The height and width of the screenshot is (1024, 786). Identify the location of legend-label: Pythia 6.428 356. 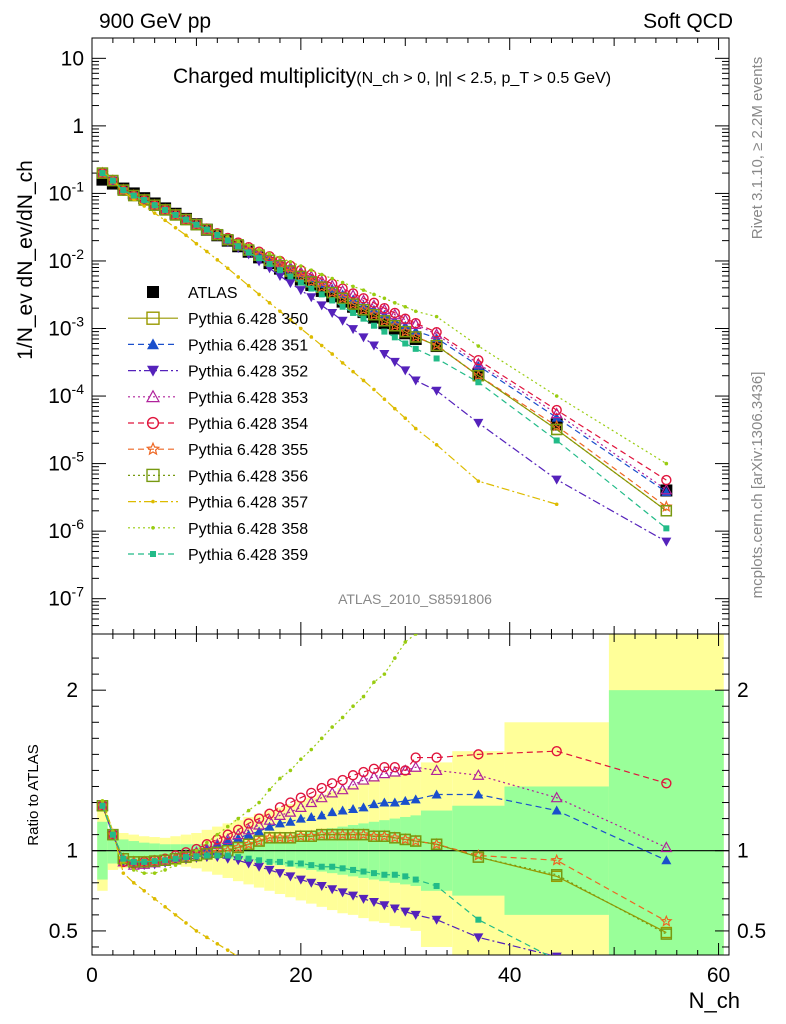
(248, 476).